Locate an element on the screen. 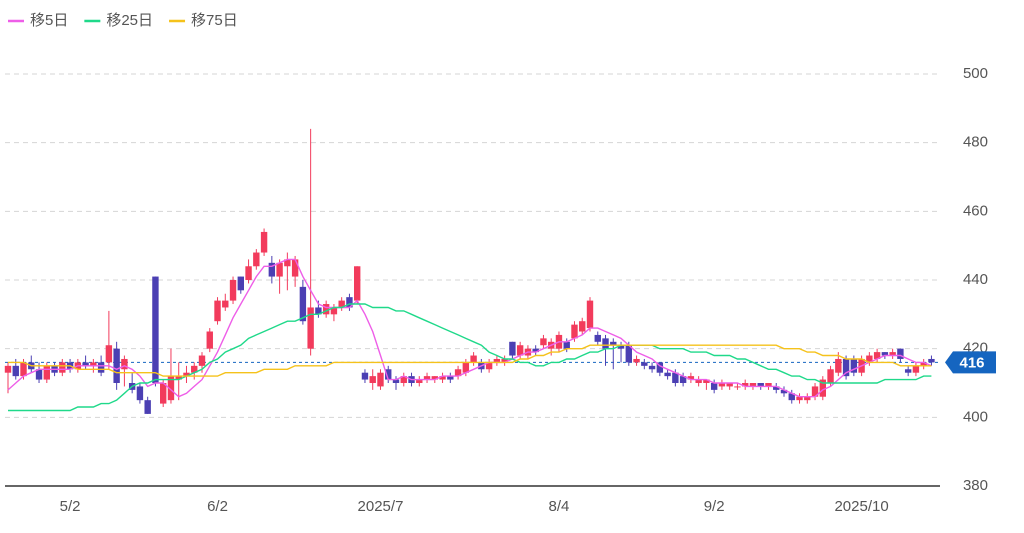 The width and height of the screenshot is (1024, 533). legend-label: 移75日 is located at coordinates (214, 20).